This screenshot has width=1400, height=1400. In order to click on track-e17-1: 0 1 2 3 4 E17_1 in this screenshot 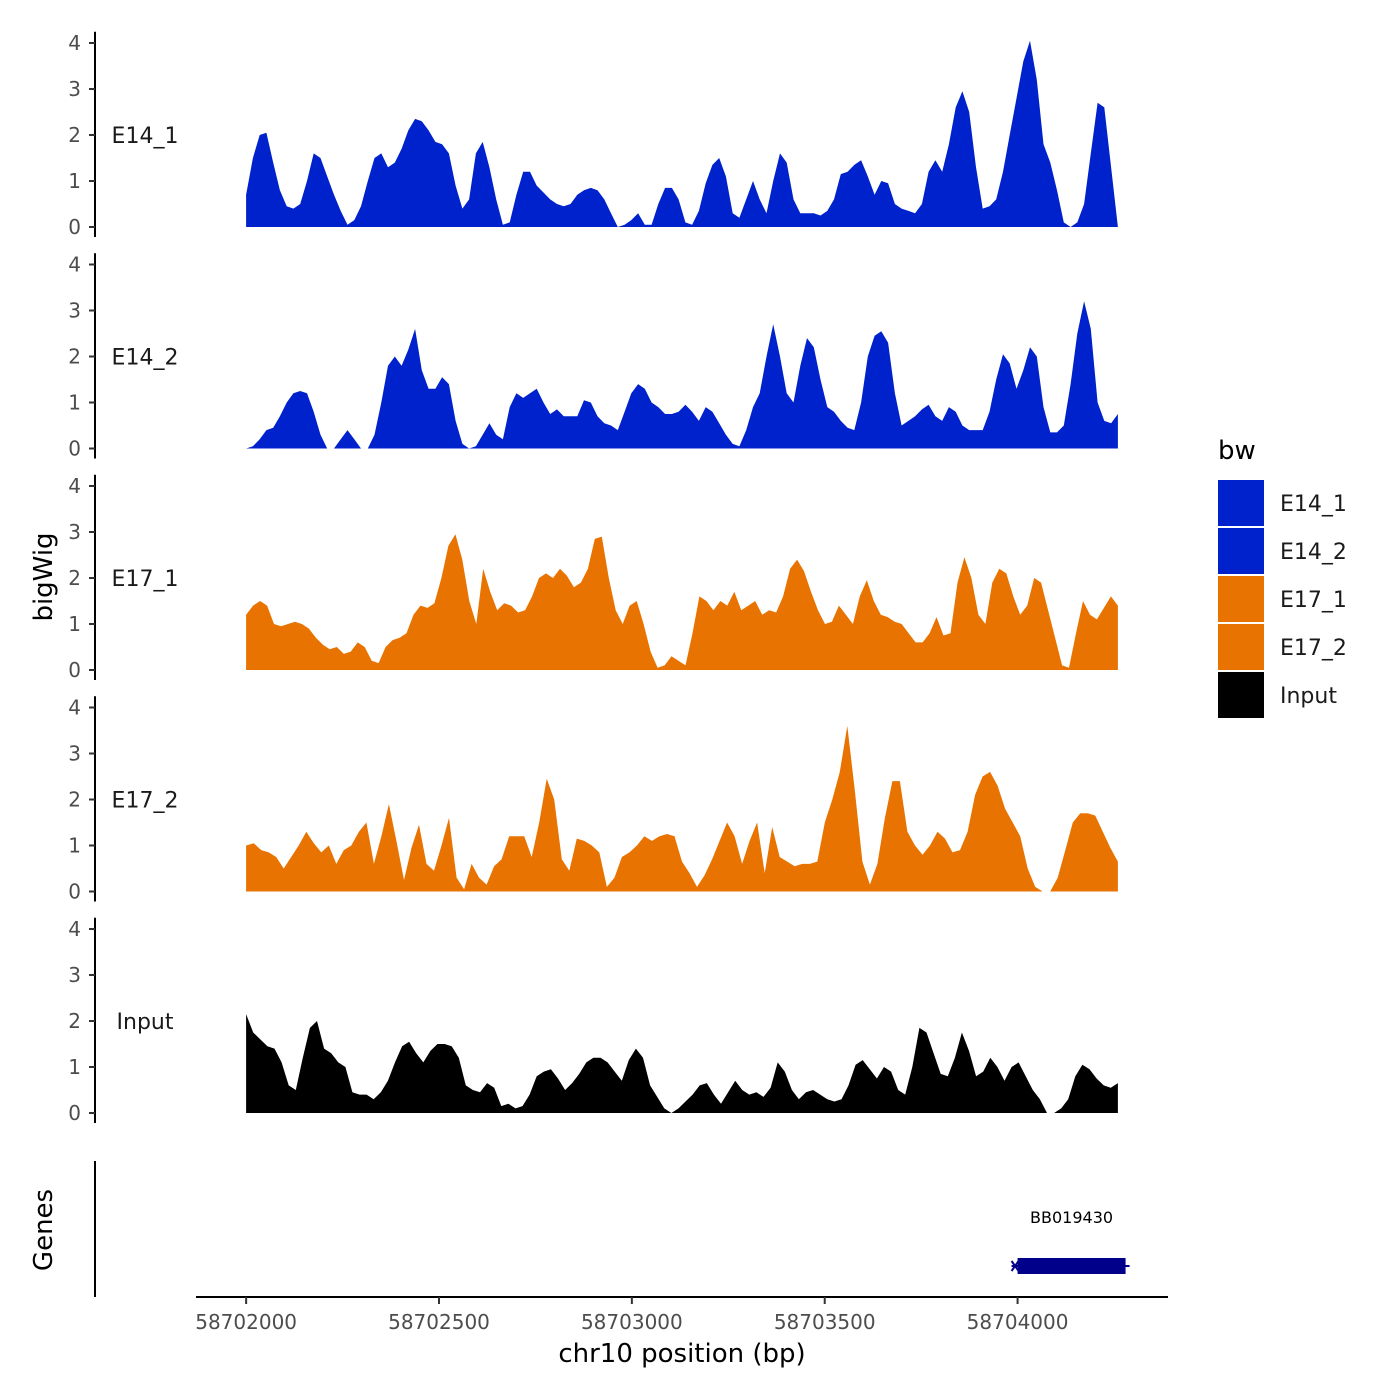, I will do `click(593, 578)`.